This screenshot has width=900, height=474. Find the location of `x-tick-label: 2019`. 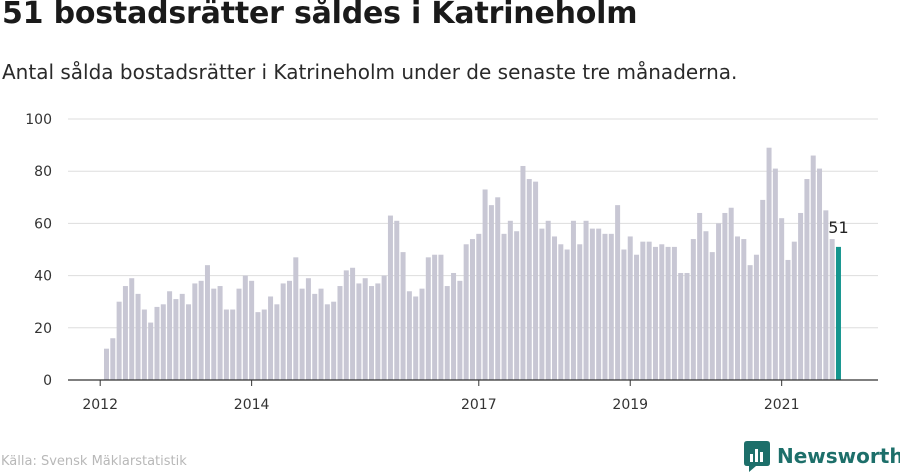

x-tick-label: 2019 is located at coordinates (630, 405).